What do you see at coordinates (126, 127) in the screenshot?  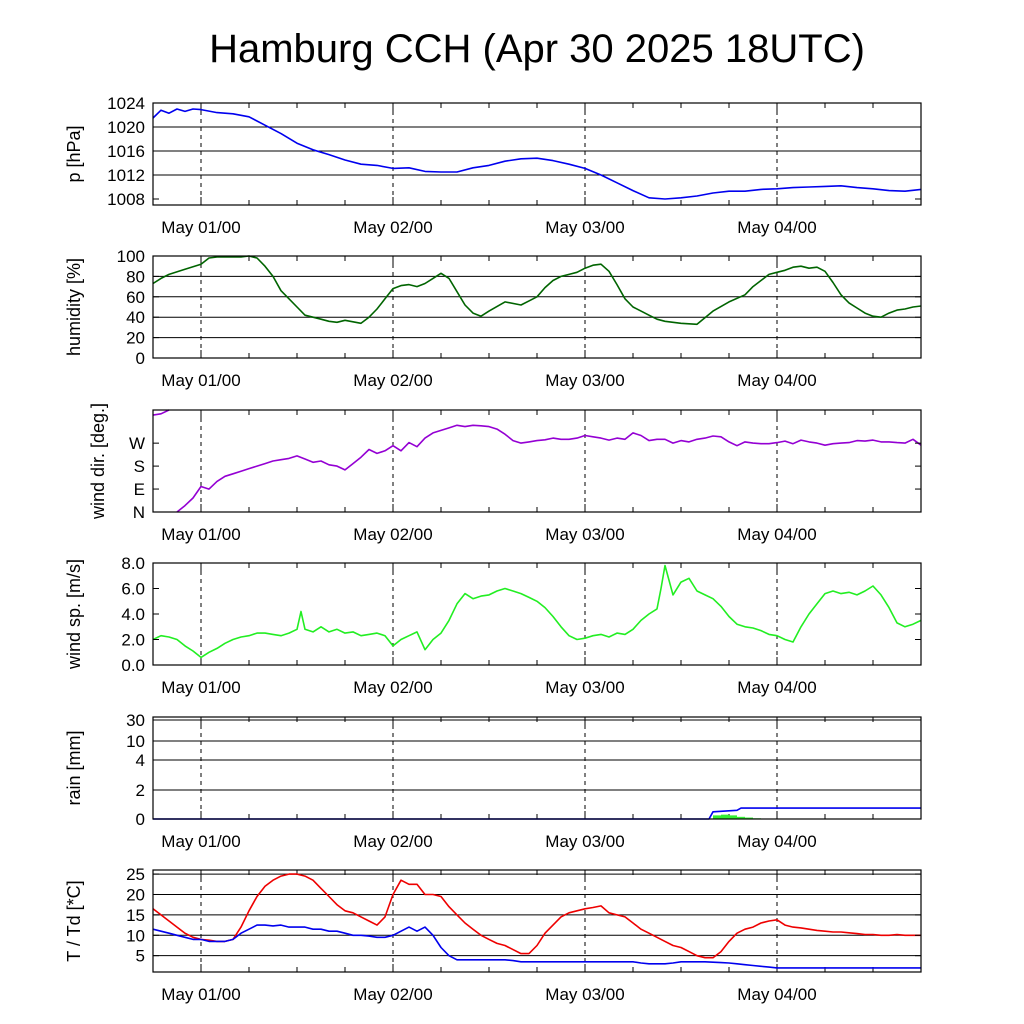 I see `y-tick-label: 1020` at bounding box center [126, 127].